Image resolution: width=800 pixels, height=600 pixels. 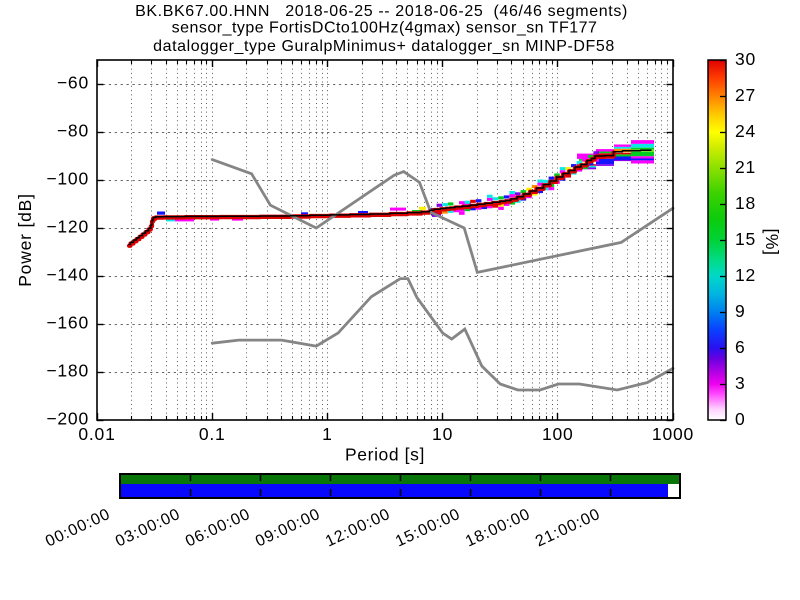 I want to click on svg-text: 100, so click(x=558, y=434).